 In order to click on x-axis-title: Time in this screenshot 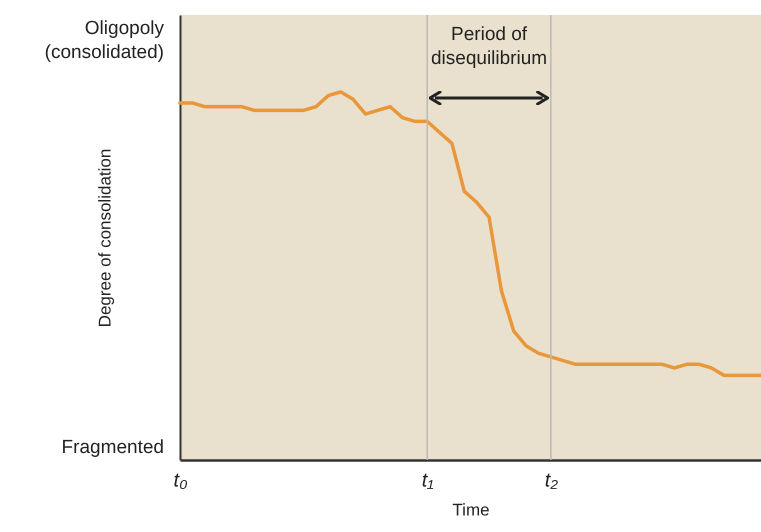, I will do `click(471, 510)`.